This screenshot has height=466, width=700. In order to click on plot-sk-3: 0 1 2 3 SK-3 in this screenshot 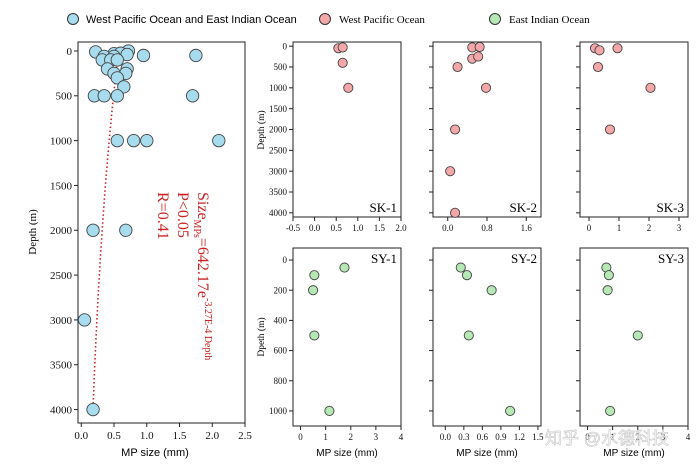, I will do `click(632, 137)`.